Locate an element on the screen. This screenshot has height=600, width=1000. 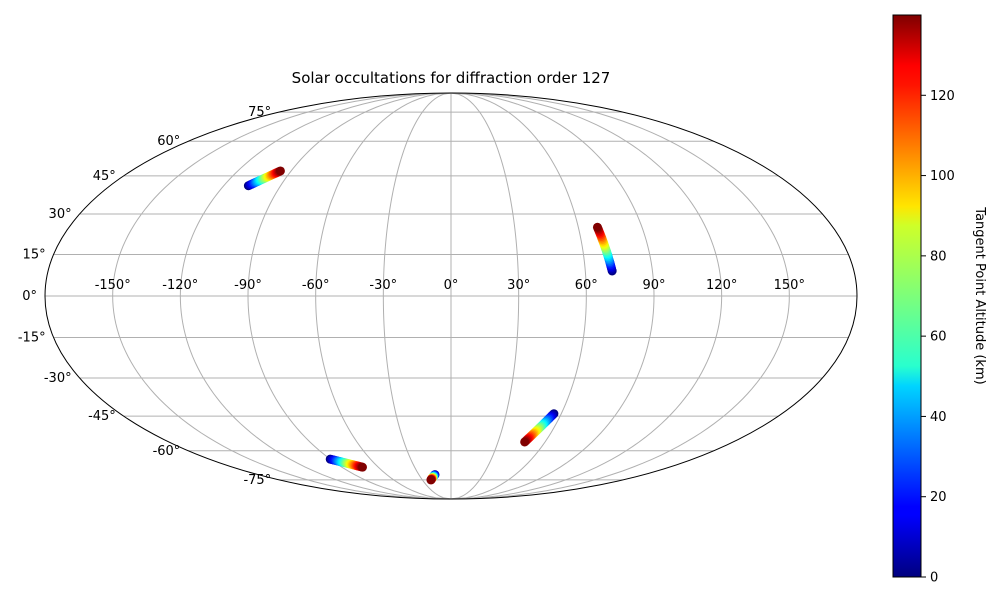
latitude-tick-label: -15° is located at coordinates (32, 338).